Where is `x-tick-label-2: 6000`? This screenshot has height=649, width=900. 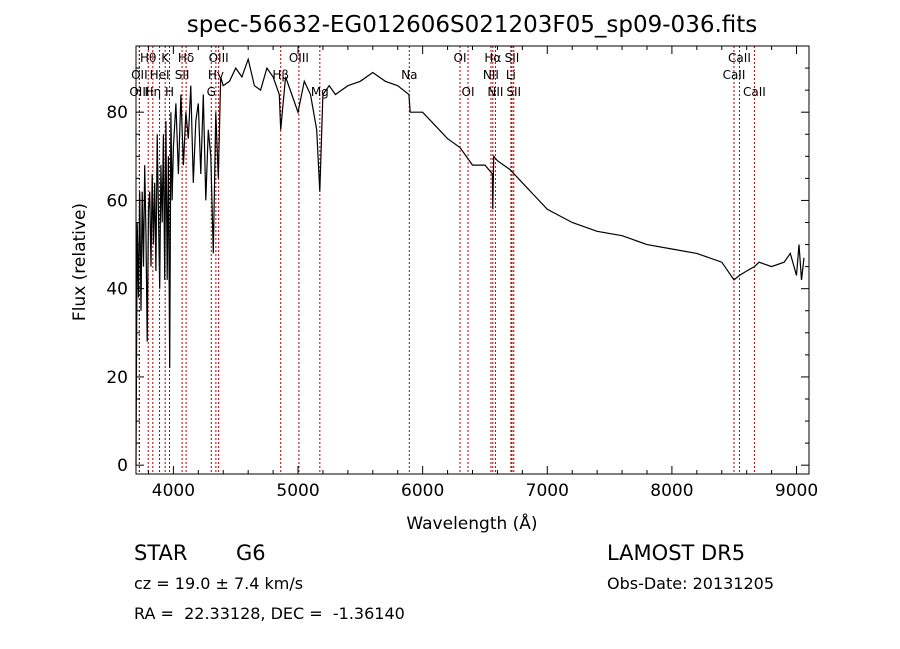 x-tick-label-2: 6000 is located at coordinates (422, 491).